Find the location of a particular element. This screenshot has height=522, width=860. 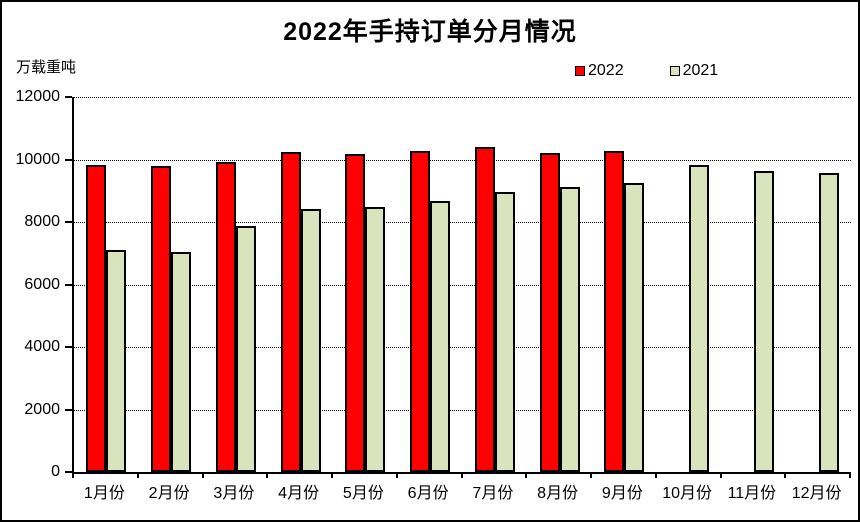

bar-2022-7月份 is located at coordinates (484, 309).